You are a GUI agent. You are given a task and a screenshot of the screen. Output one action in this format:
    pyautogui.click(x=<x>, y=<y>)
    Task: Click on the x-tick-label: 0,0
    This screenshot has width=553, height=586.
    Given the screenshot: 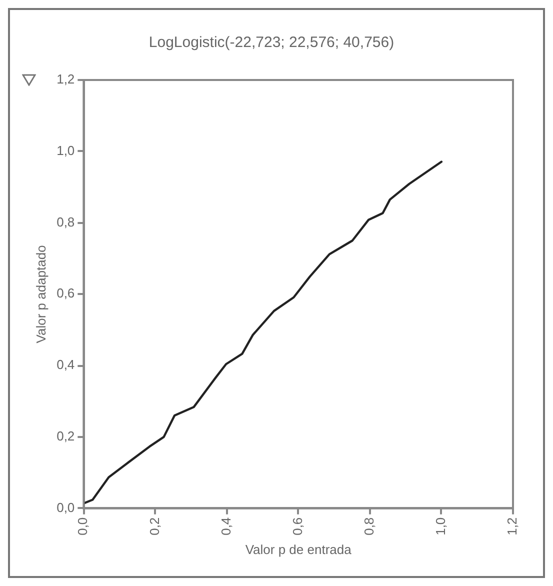 What is the action you would take?
    pyautogui.click(x=82, y=526)
    